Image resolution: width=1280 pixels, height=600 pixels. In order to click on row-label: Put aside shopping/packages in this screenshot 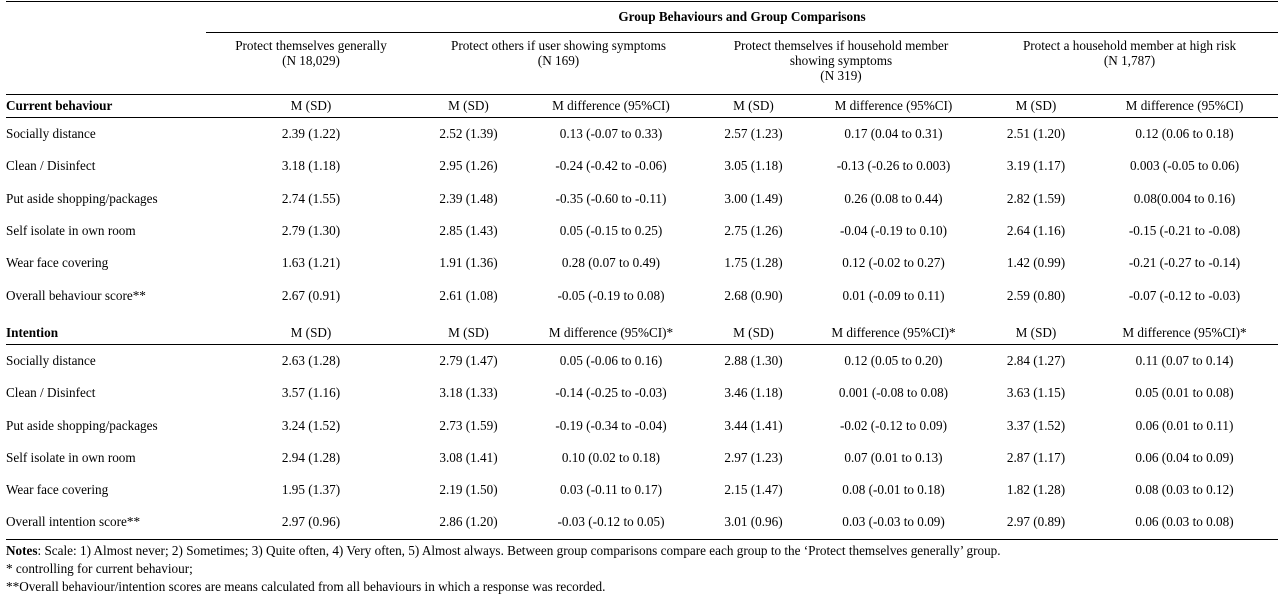, I will do `click(82, 198)`.